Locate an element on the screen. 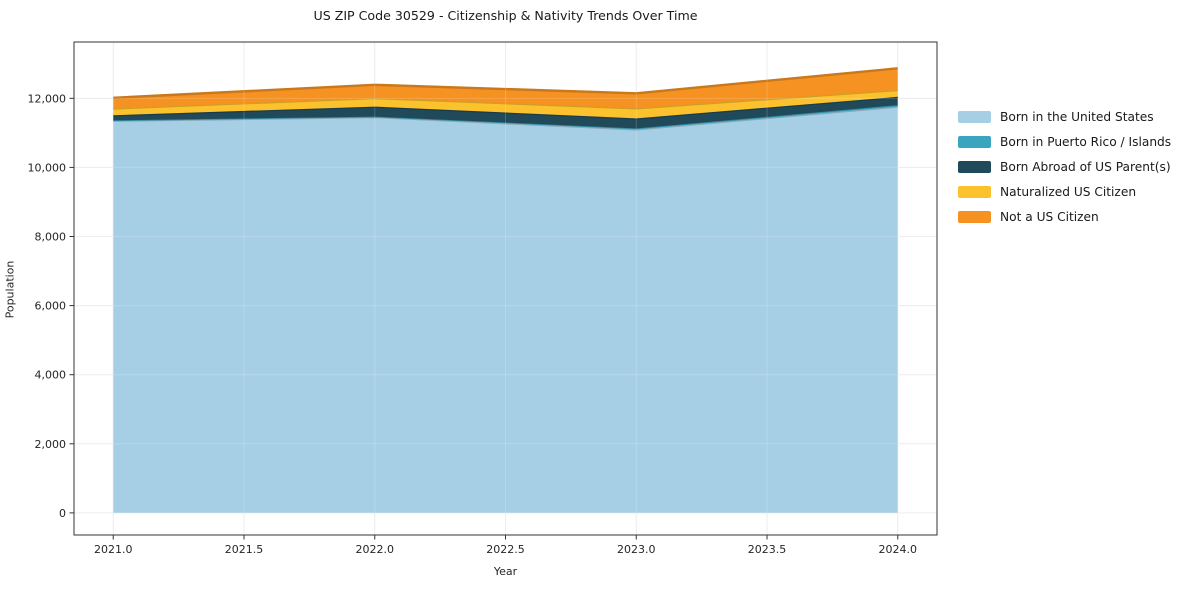  legend-item-3: Naturalized US Citizen is located at coordinates (1064, 192).